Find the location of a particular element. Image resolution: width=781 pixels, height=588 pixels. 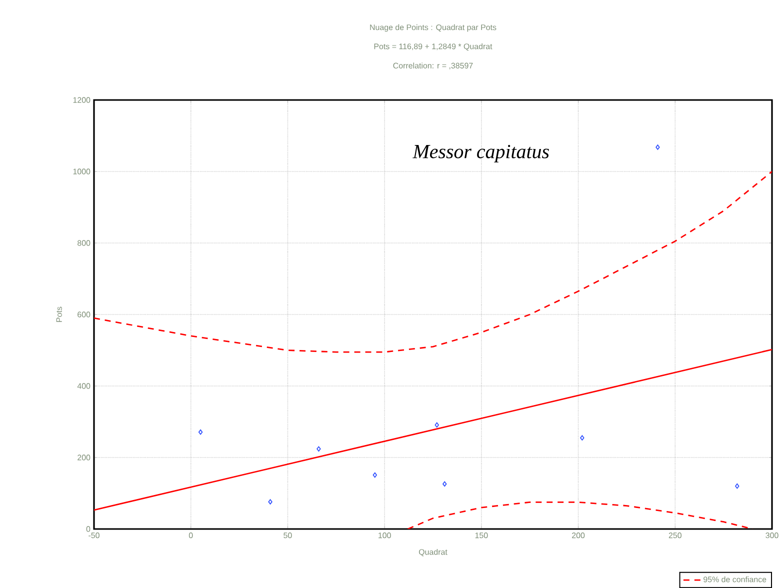

annotation: Messor capitatus is located at coordinates (480, 153).